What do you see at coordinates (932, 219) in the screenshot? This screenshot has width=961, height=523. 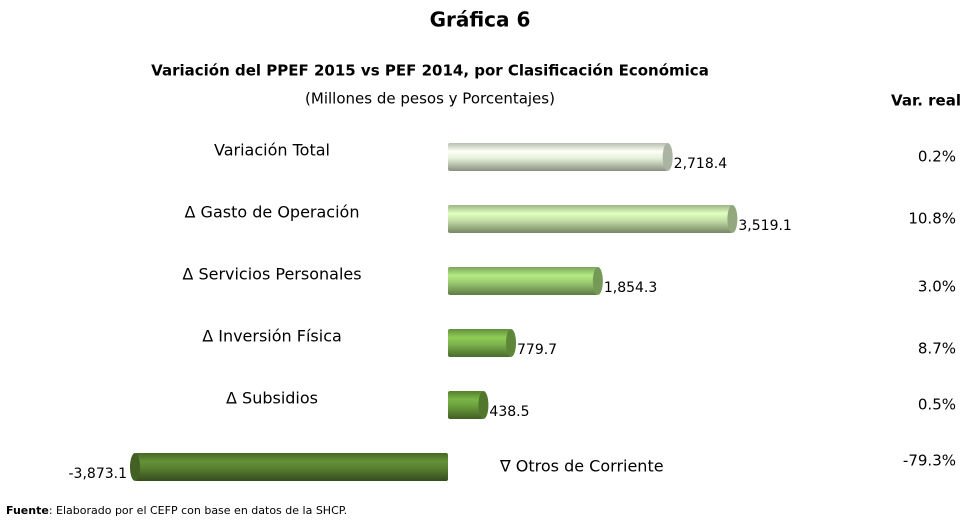 I see `var-real-label: 10.8%` at bounding box center [932, 219].